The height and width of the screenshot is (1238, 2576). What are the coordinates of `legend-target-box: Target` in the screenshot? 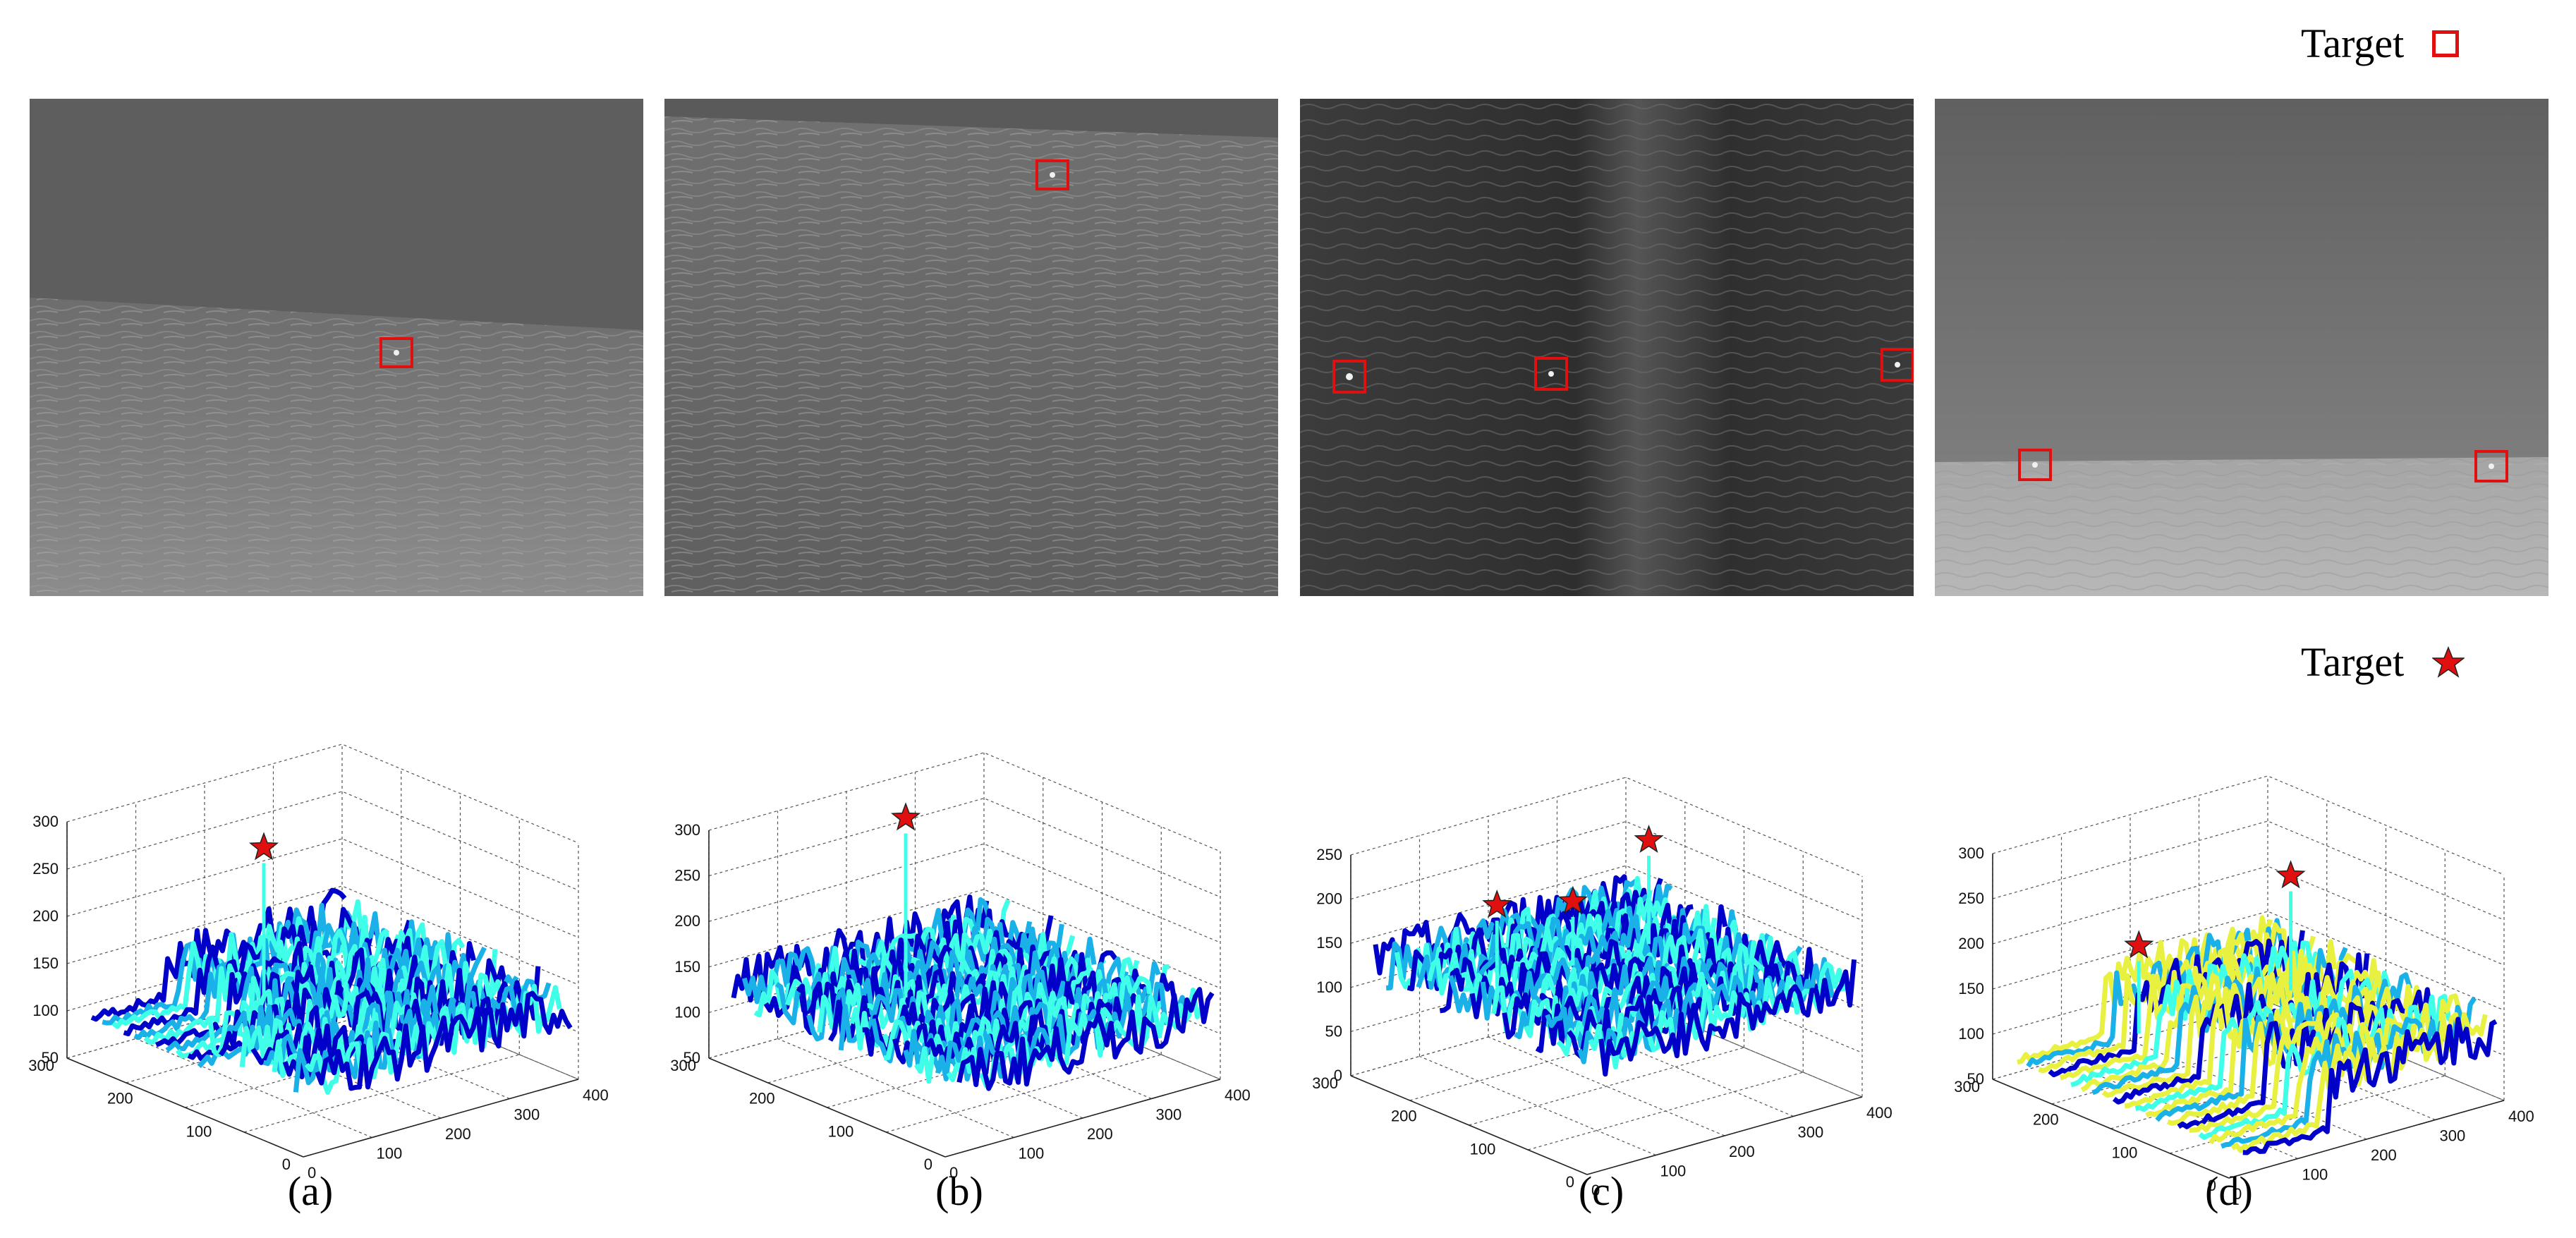 It's located at (2380, 43).